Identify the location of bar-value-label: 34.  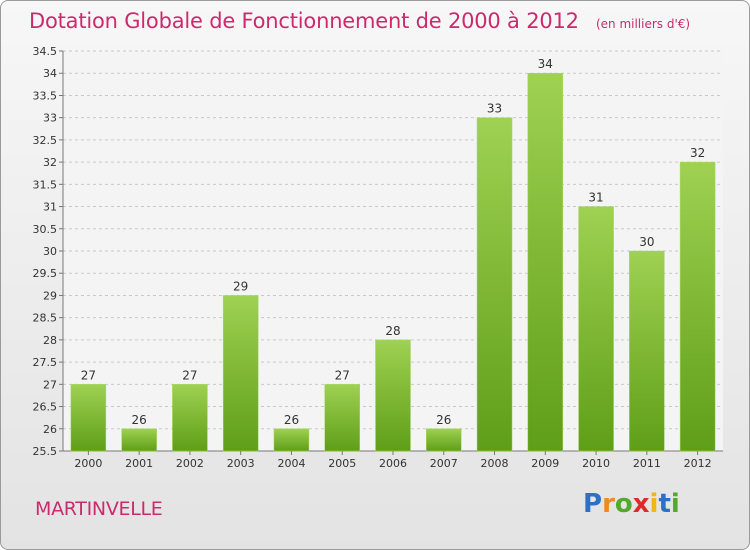
(545, 64).